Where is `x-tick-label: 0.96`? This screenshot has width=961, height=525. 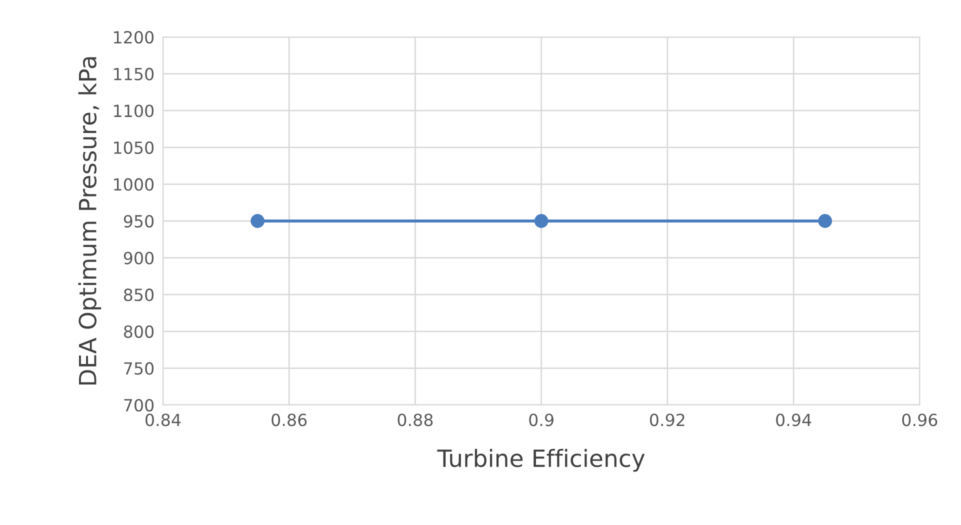
x-tick-label: 0.96 is located at coordinates (920, 420).